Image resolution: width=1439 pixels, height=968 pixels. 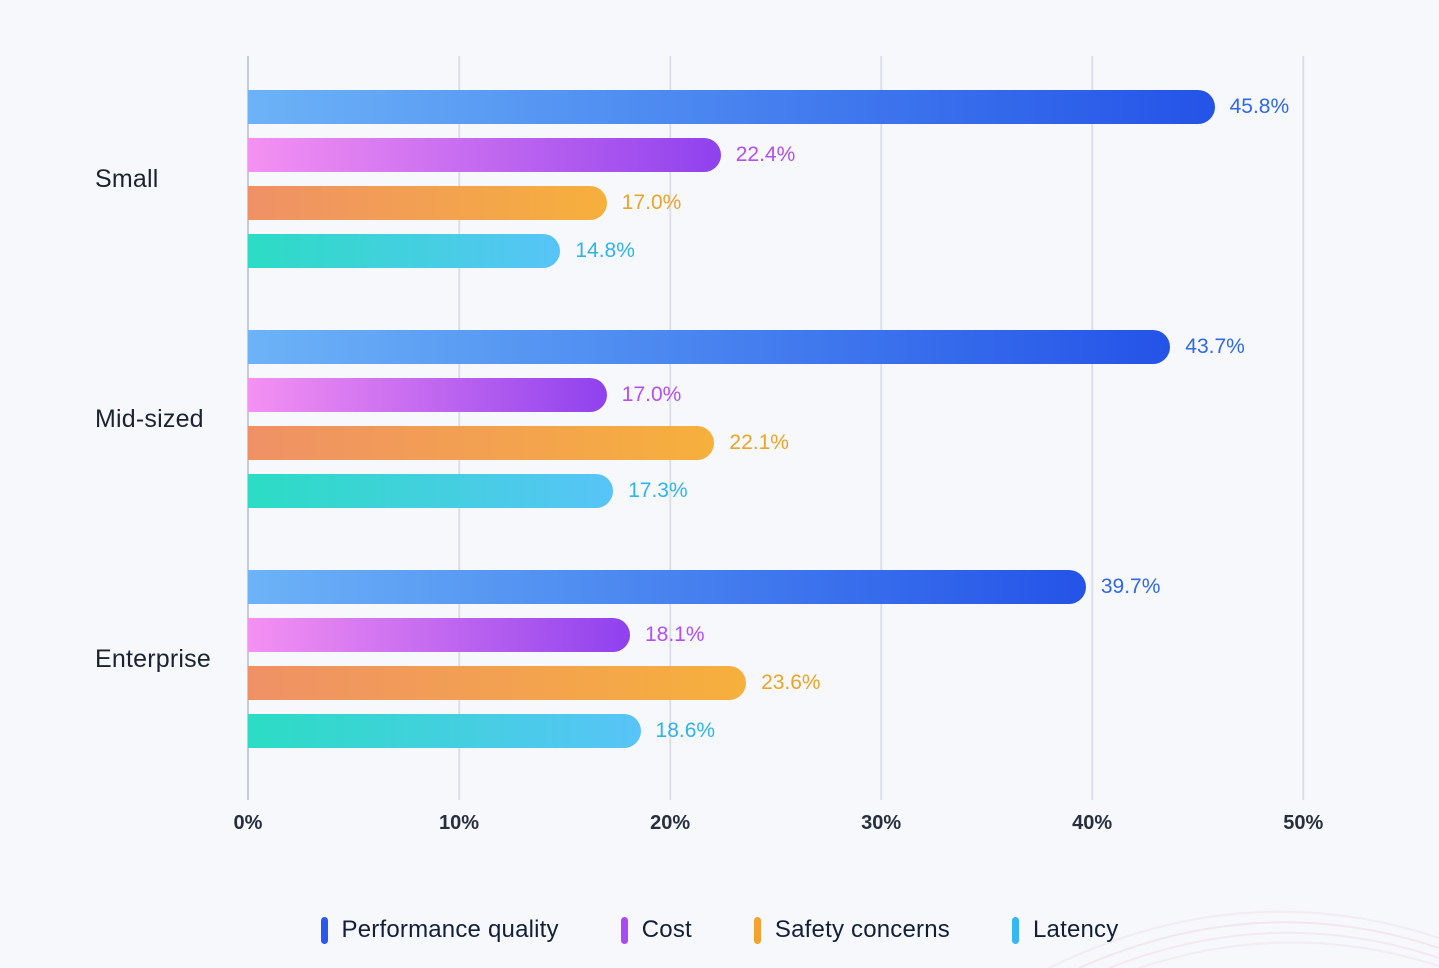 What do you see at coordinates (802, 179) in the screenshot?
I see `bar-set: 45.8% 22.4% 17.0% 14.8%` at bounding box center [802, 179].